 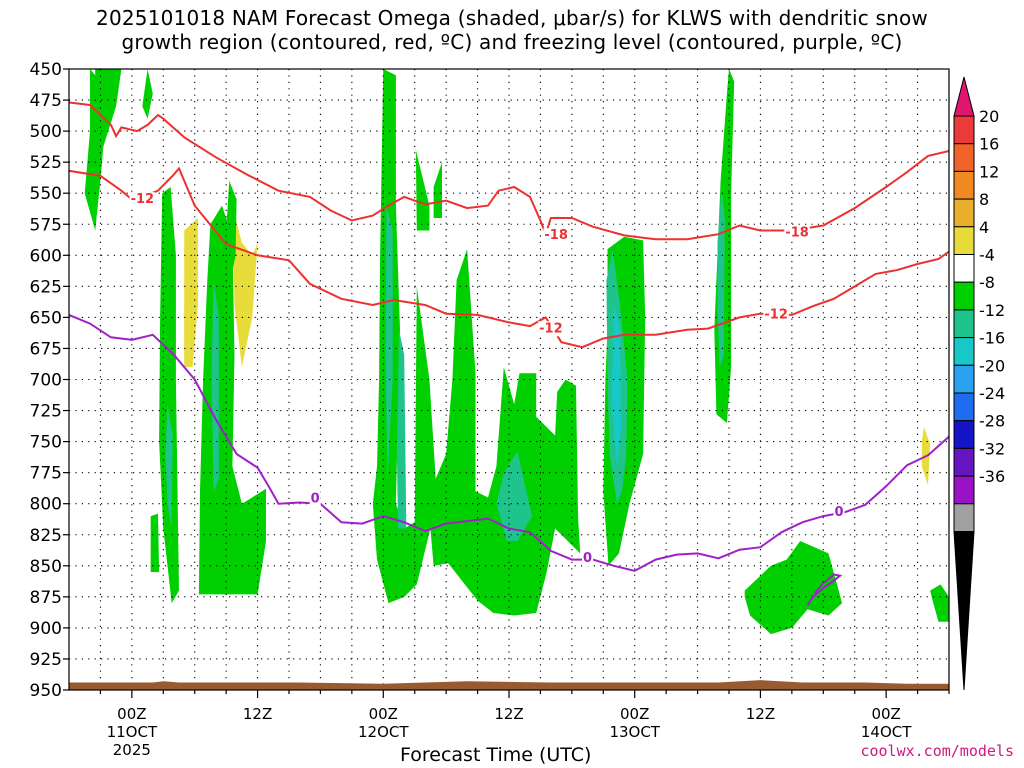 I want to click on freezing-level-loop, so click(x=824, y=590).